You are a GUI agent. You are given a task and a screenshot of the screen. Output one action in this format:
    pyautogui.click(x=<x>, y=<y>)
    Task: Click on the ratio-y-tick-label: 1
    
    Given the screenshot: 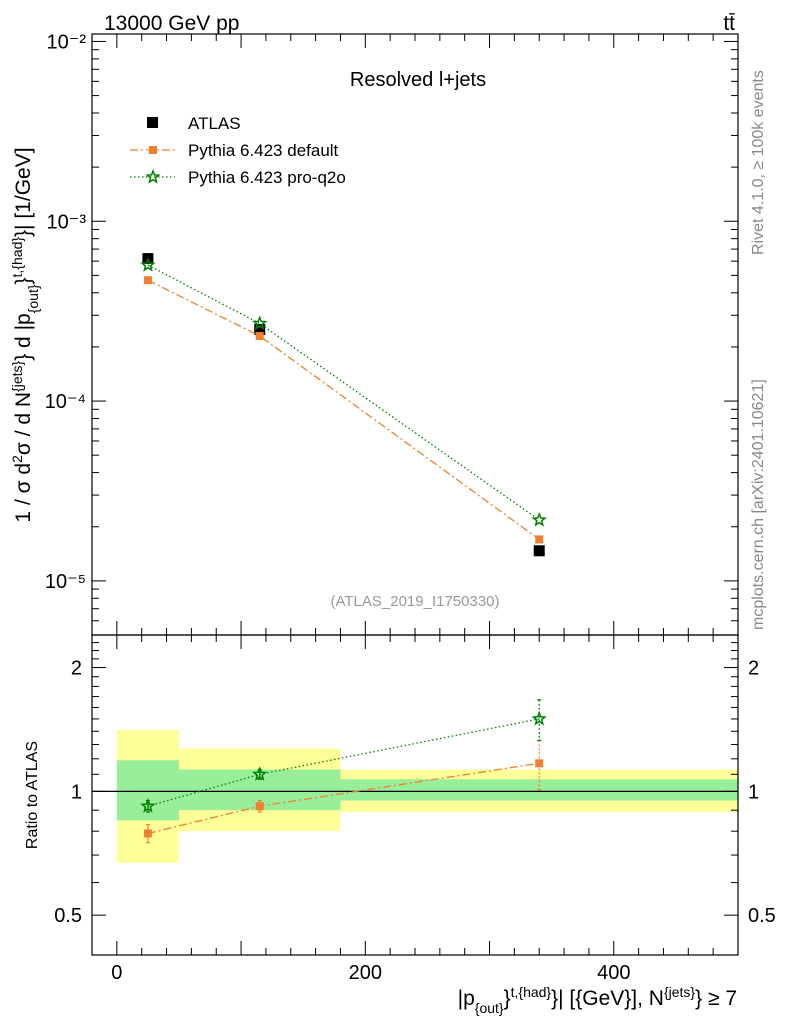 What is the action you would take?
    pyautogui.click(x=76, y=792)
    